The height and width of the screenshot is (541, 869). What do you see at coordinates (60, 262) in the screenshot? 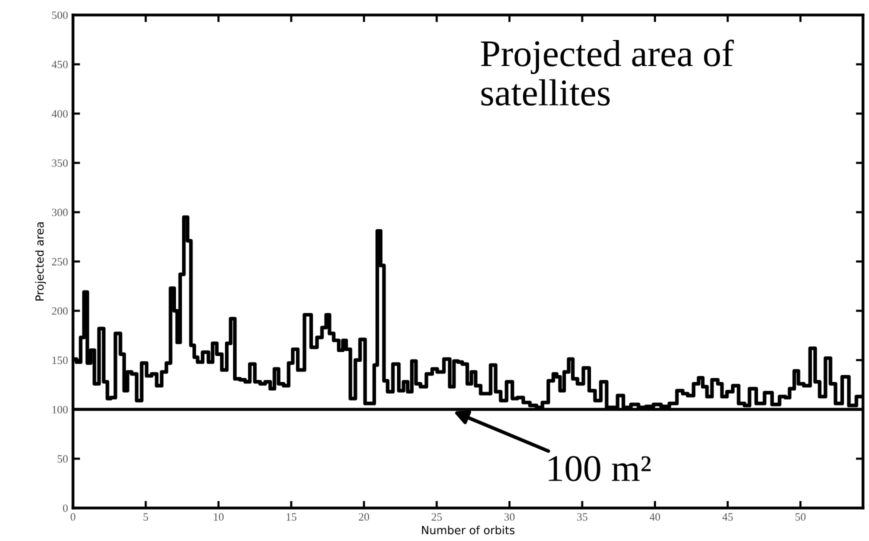
I see `y-tick-label: 250` at bounding box center [60, 262].